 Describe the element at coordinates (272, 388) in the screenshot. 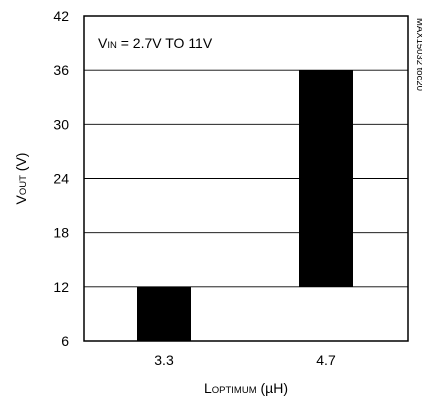

I see `x-axis-title-unit: (µH)` at that location.